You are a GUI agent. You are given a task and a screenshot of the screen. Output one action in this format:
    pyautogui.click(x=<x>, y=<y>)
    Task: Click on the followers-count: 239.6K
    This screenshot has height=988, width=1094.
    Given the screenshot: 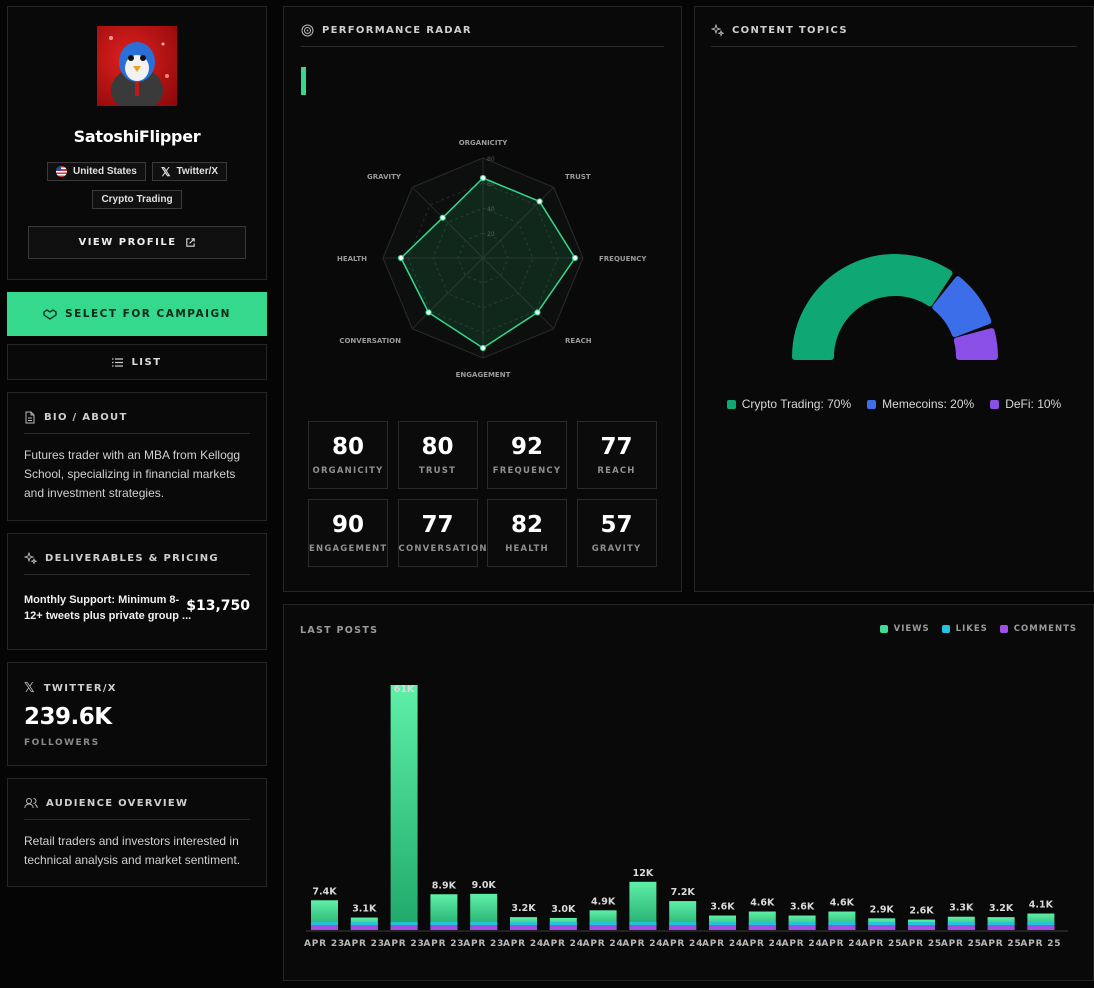 What is the action you would take?
    pyautogui.click(x=68, y=717)
    